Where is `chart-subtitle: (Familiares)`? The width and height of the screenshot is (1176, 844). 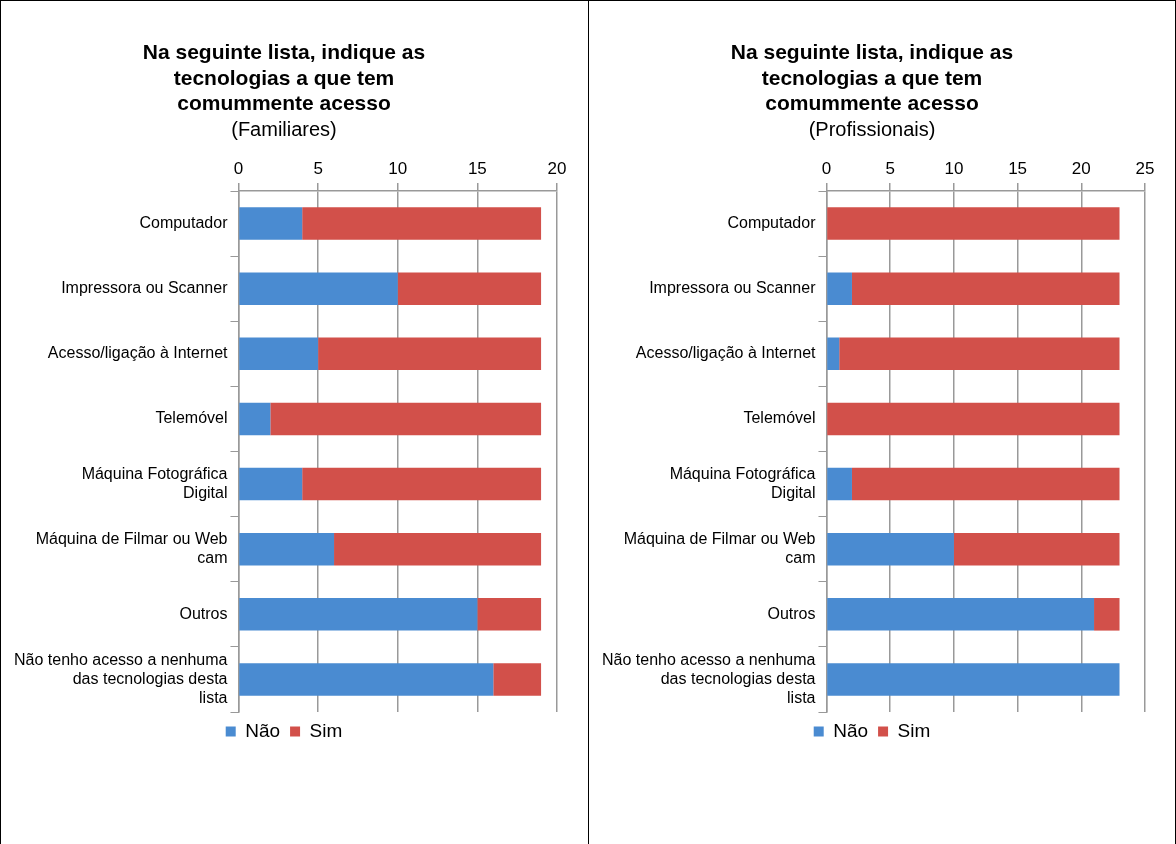
chart-subtitle: (Familiares) is located at coordinates (284, 129).